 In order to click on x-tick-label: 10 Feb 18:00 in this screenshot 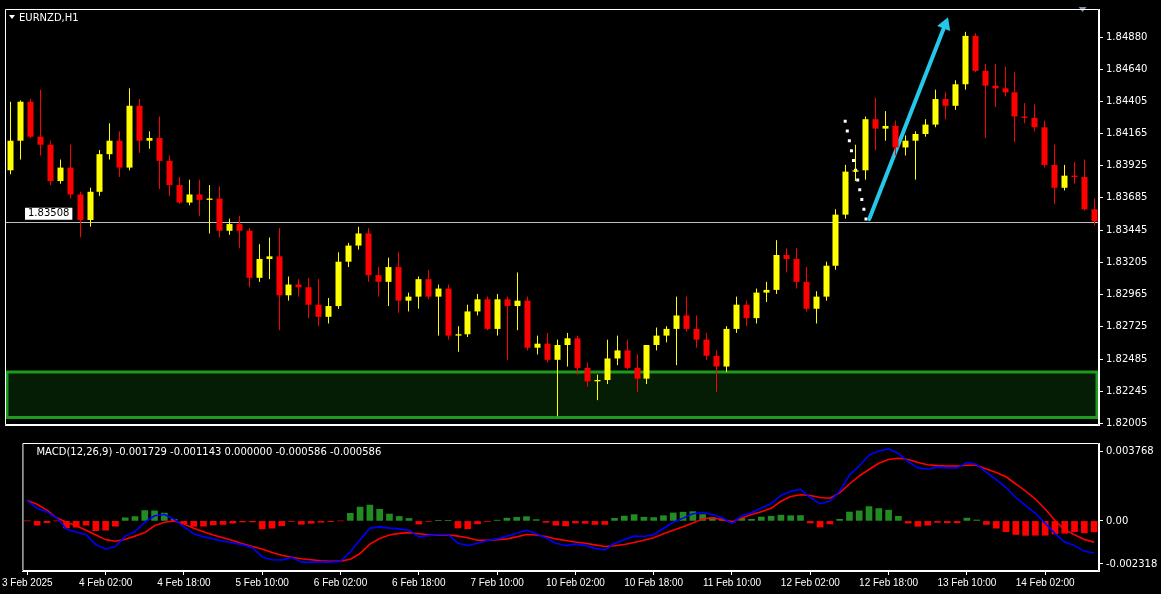, I will do `click(654, 582)`.